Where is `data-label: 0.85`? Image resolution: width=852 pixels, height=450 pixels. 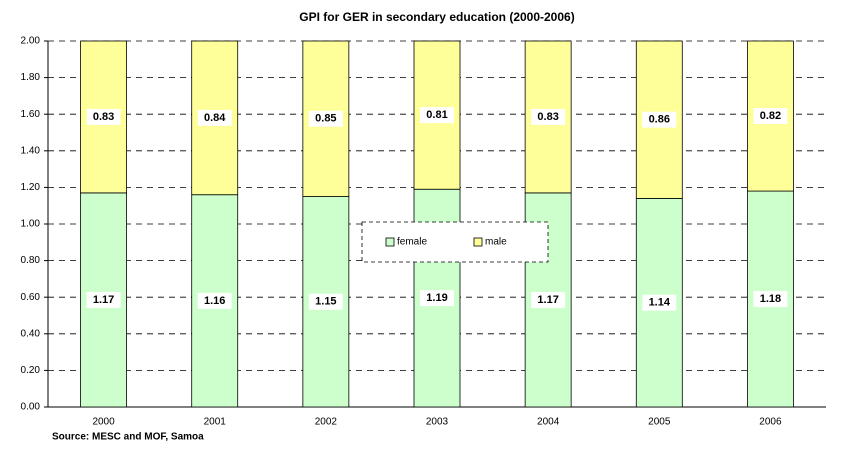 data-label: 0.85 is located at coordinates (325, 119).